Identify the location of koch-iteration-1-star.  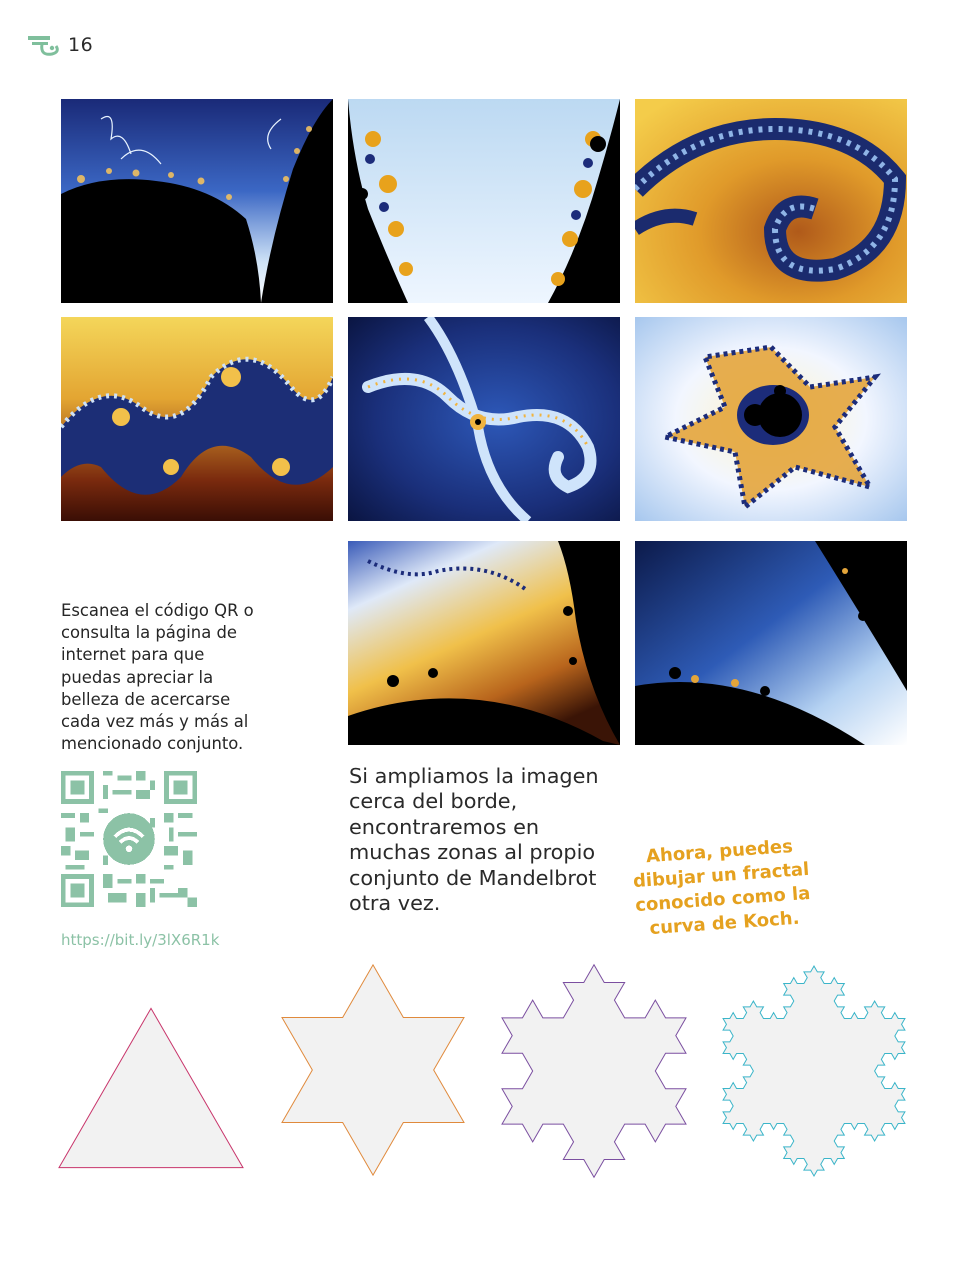
(373, 1070).